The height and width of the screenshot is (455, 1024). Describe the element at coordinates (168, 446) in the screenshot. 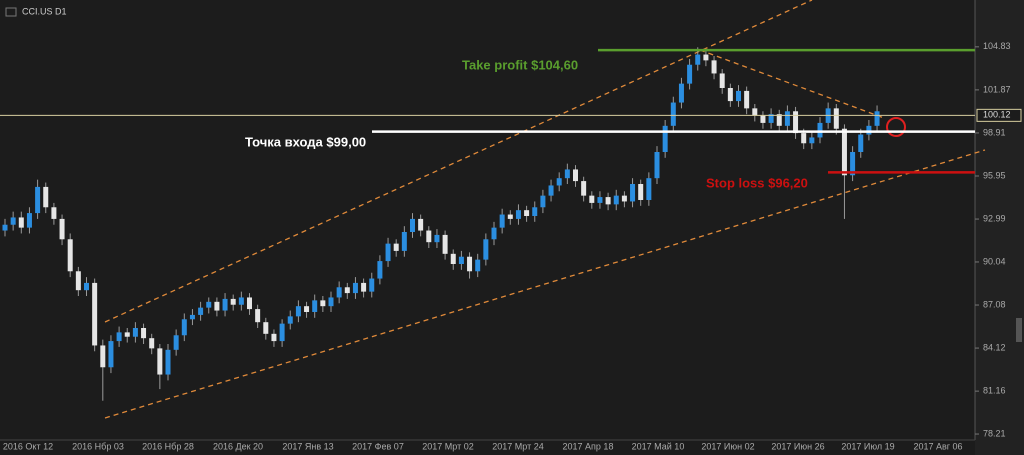

I see `x-tick-label: 2016 Нбр 28` at that location.